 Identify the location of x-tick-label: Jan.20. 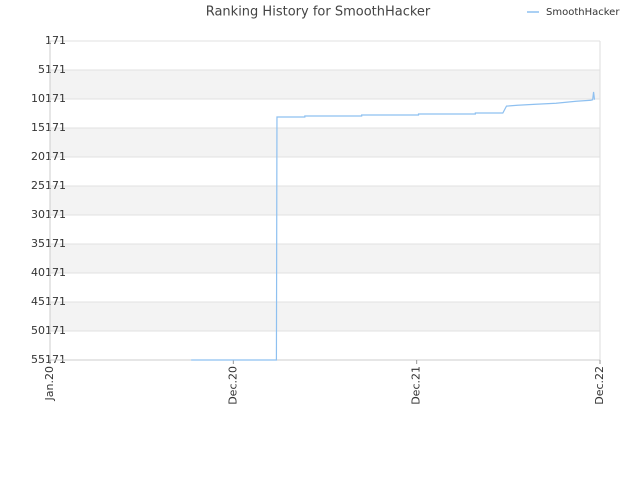
(49, 383).